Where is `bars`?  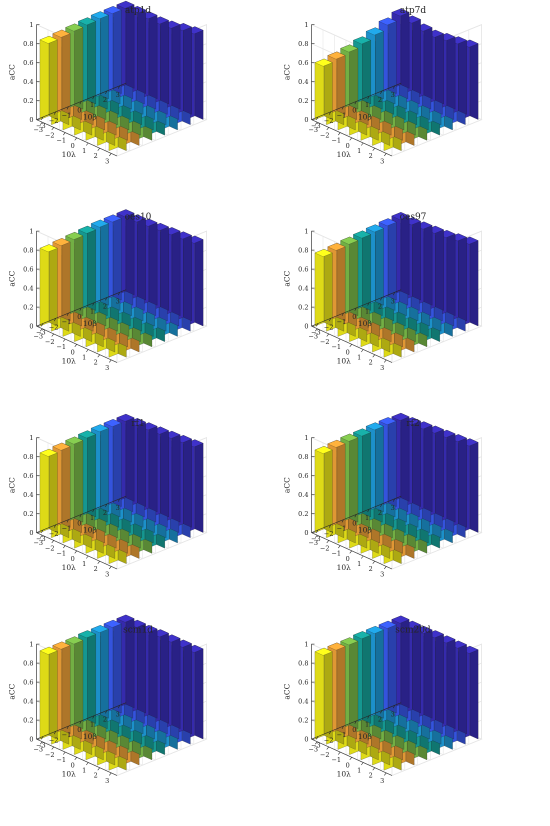
bars is located at coordinates (121, 76).